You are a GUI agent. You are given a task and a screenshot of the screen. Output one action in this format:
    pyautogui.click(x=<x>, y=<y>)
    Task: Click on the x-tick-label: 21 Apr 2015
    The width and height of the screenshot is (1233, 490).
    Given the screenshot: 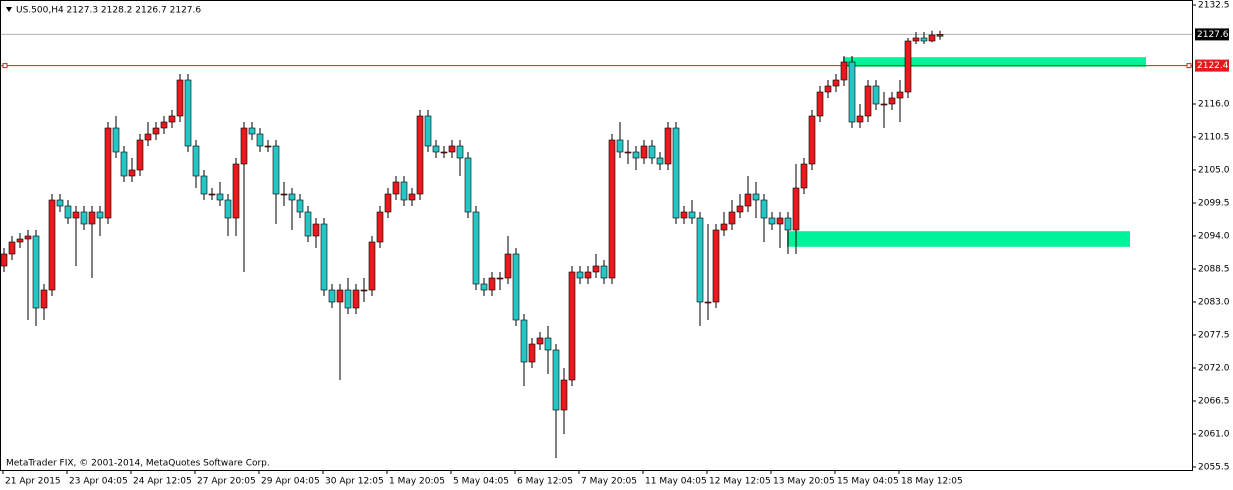 What is the action you would take?
    pyautogui.click(x=33, y=482)
    